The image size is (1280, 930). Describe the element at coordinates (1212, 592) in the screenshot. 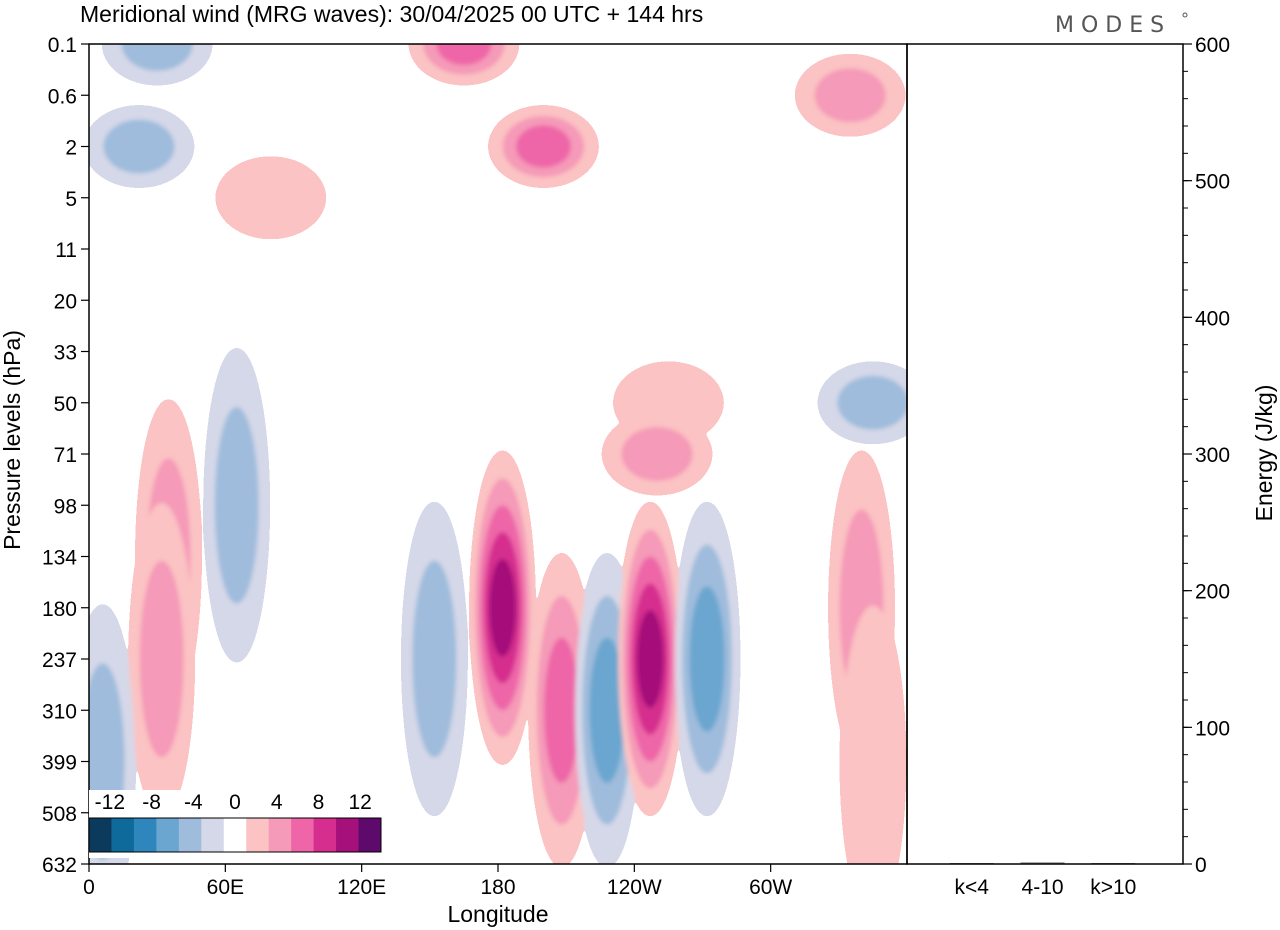

I see `energy-tick-label: 200` at that location.